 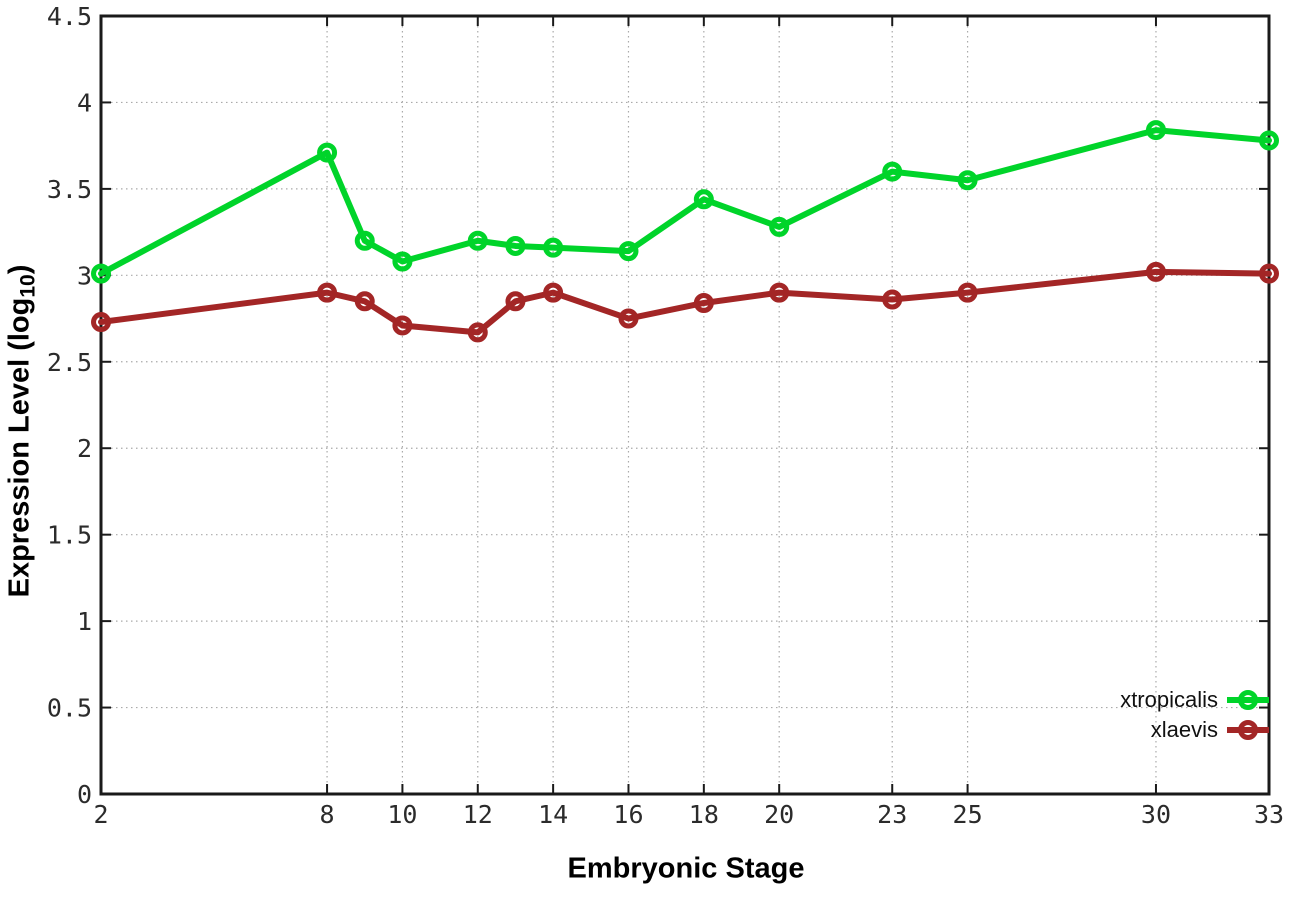 I want to click on x-tick-label-30: 30, so click(x=1156, y=814).